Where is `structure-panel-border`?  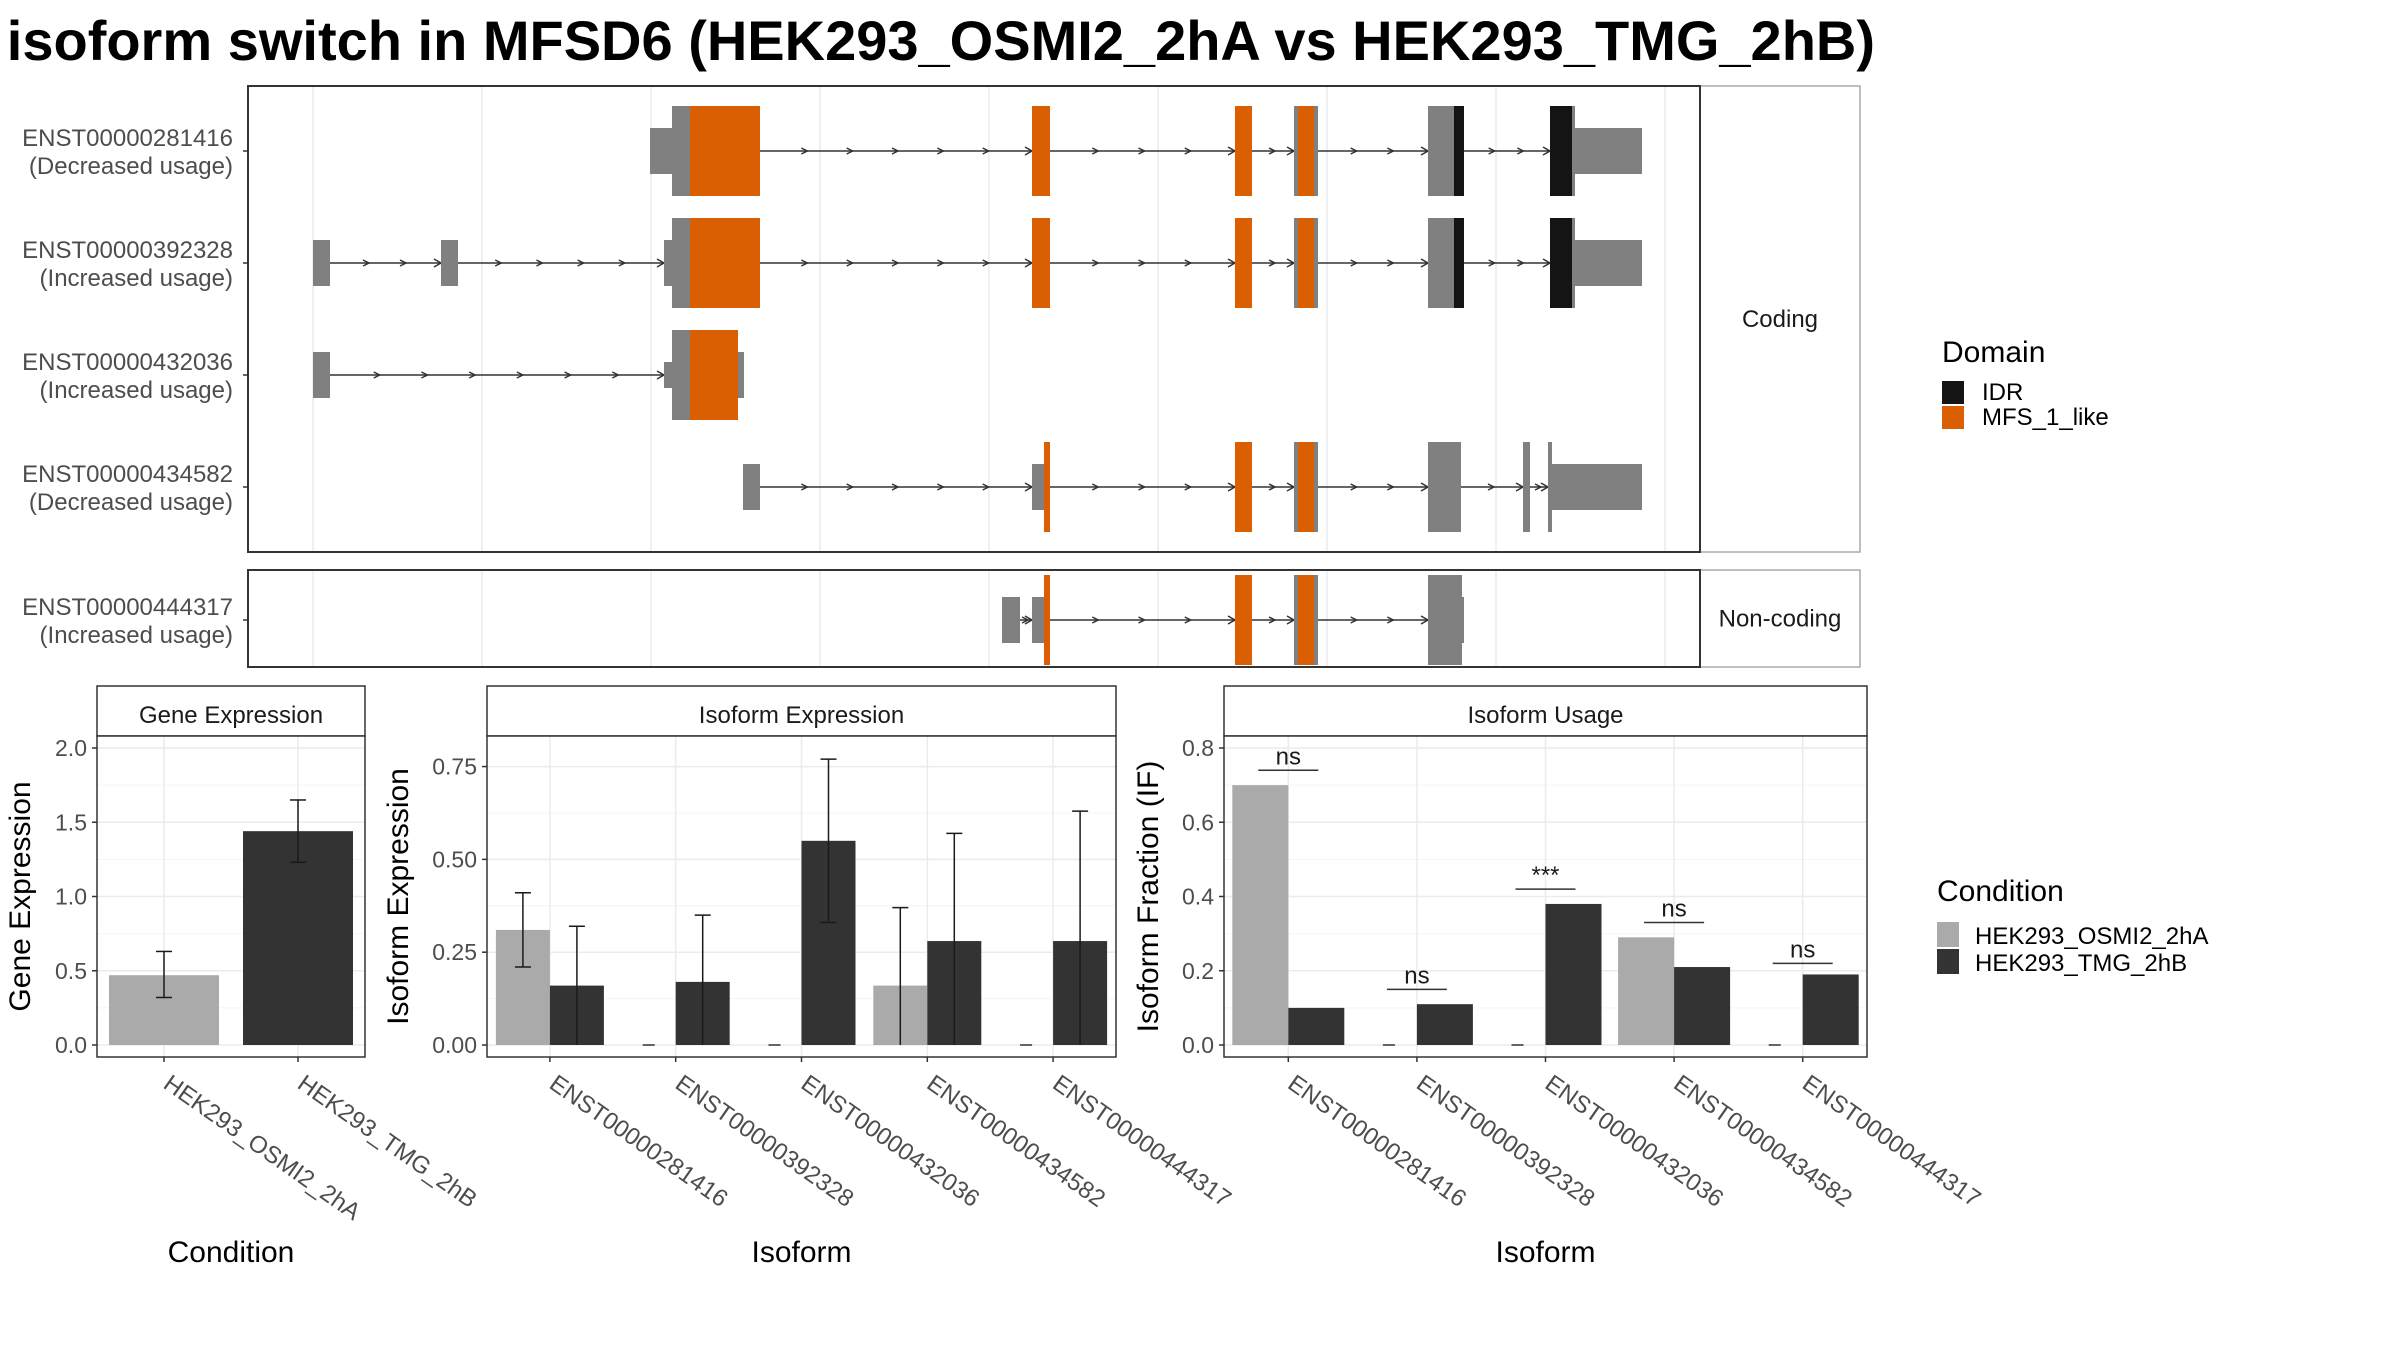 structure-panel-border is located at coordinates (974, 618).